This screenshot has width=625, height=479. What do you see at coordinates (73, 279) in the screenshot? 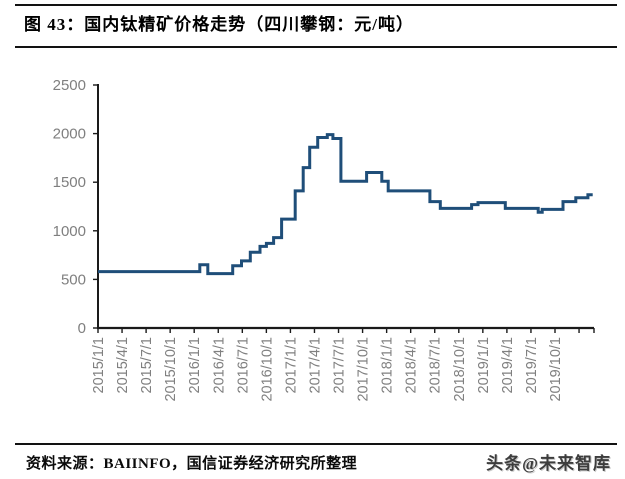
I see `y-tick-label: 500` at bounding box center [73, 279].